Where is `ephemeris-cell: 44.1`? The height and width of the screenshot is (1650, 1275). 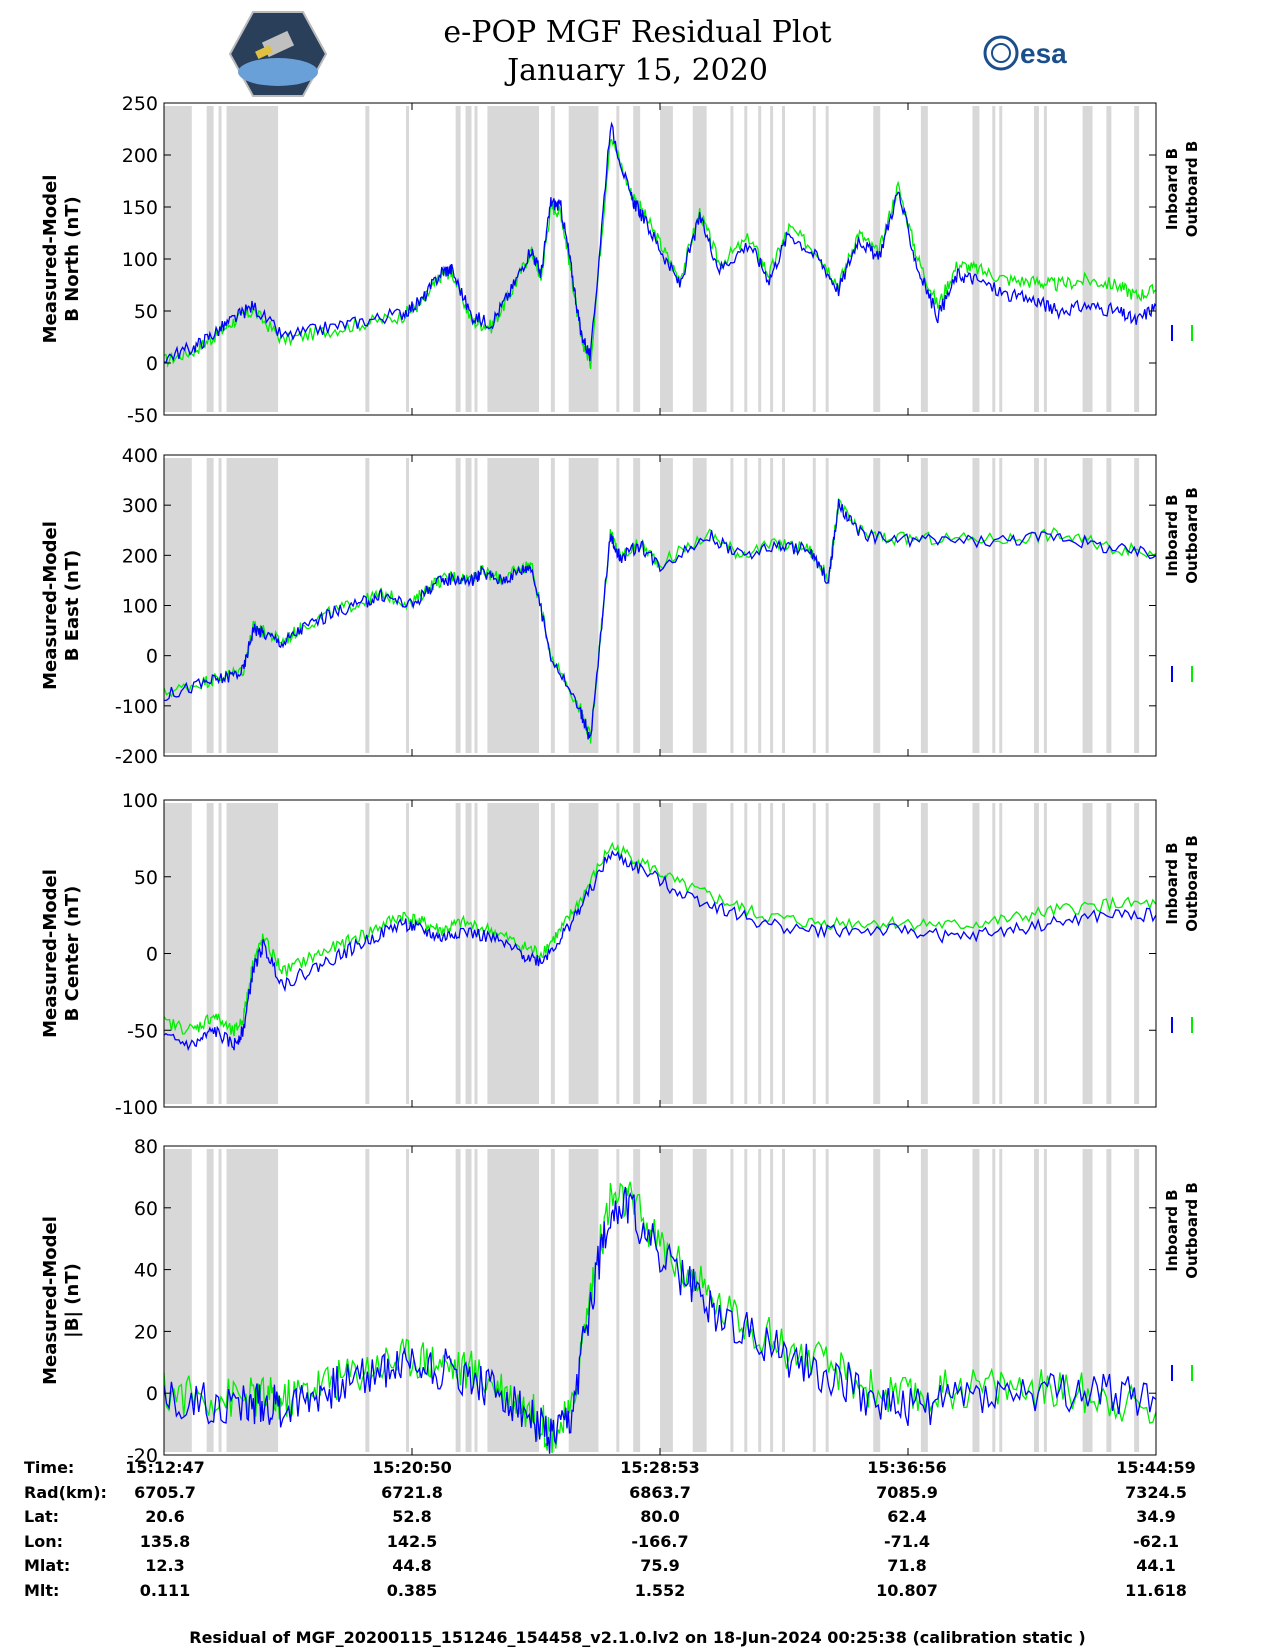 ephemeris-cell: 44.1 is located at coordinates (1156, 1565).